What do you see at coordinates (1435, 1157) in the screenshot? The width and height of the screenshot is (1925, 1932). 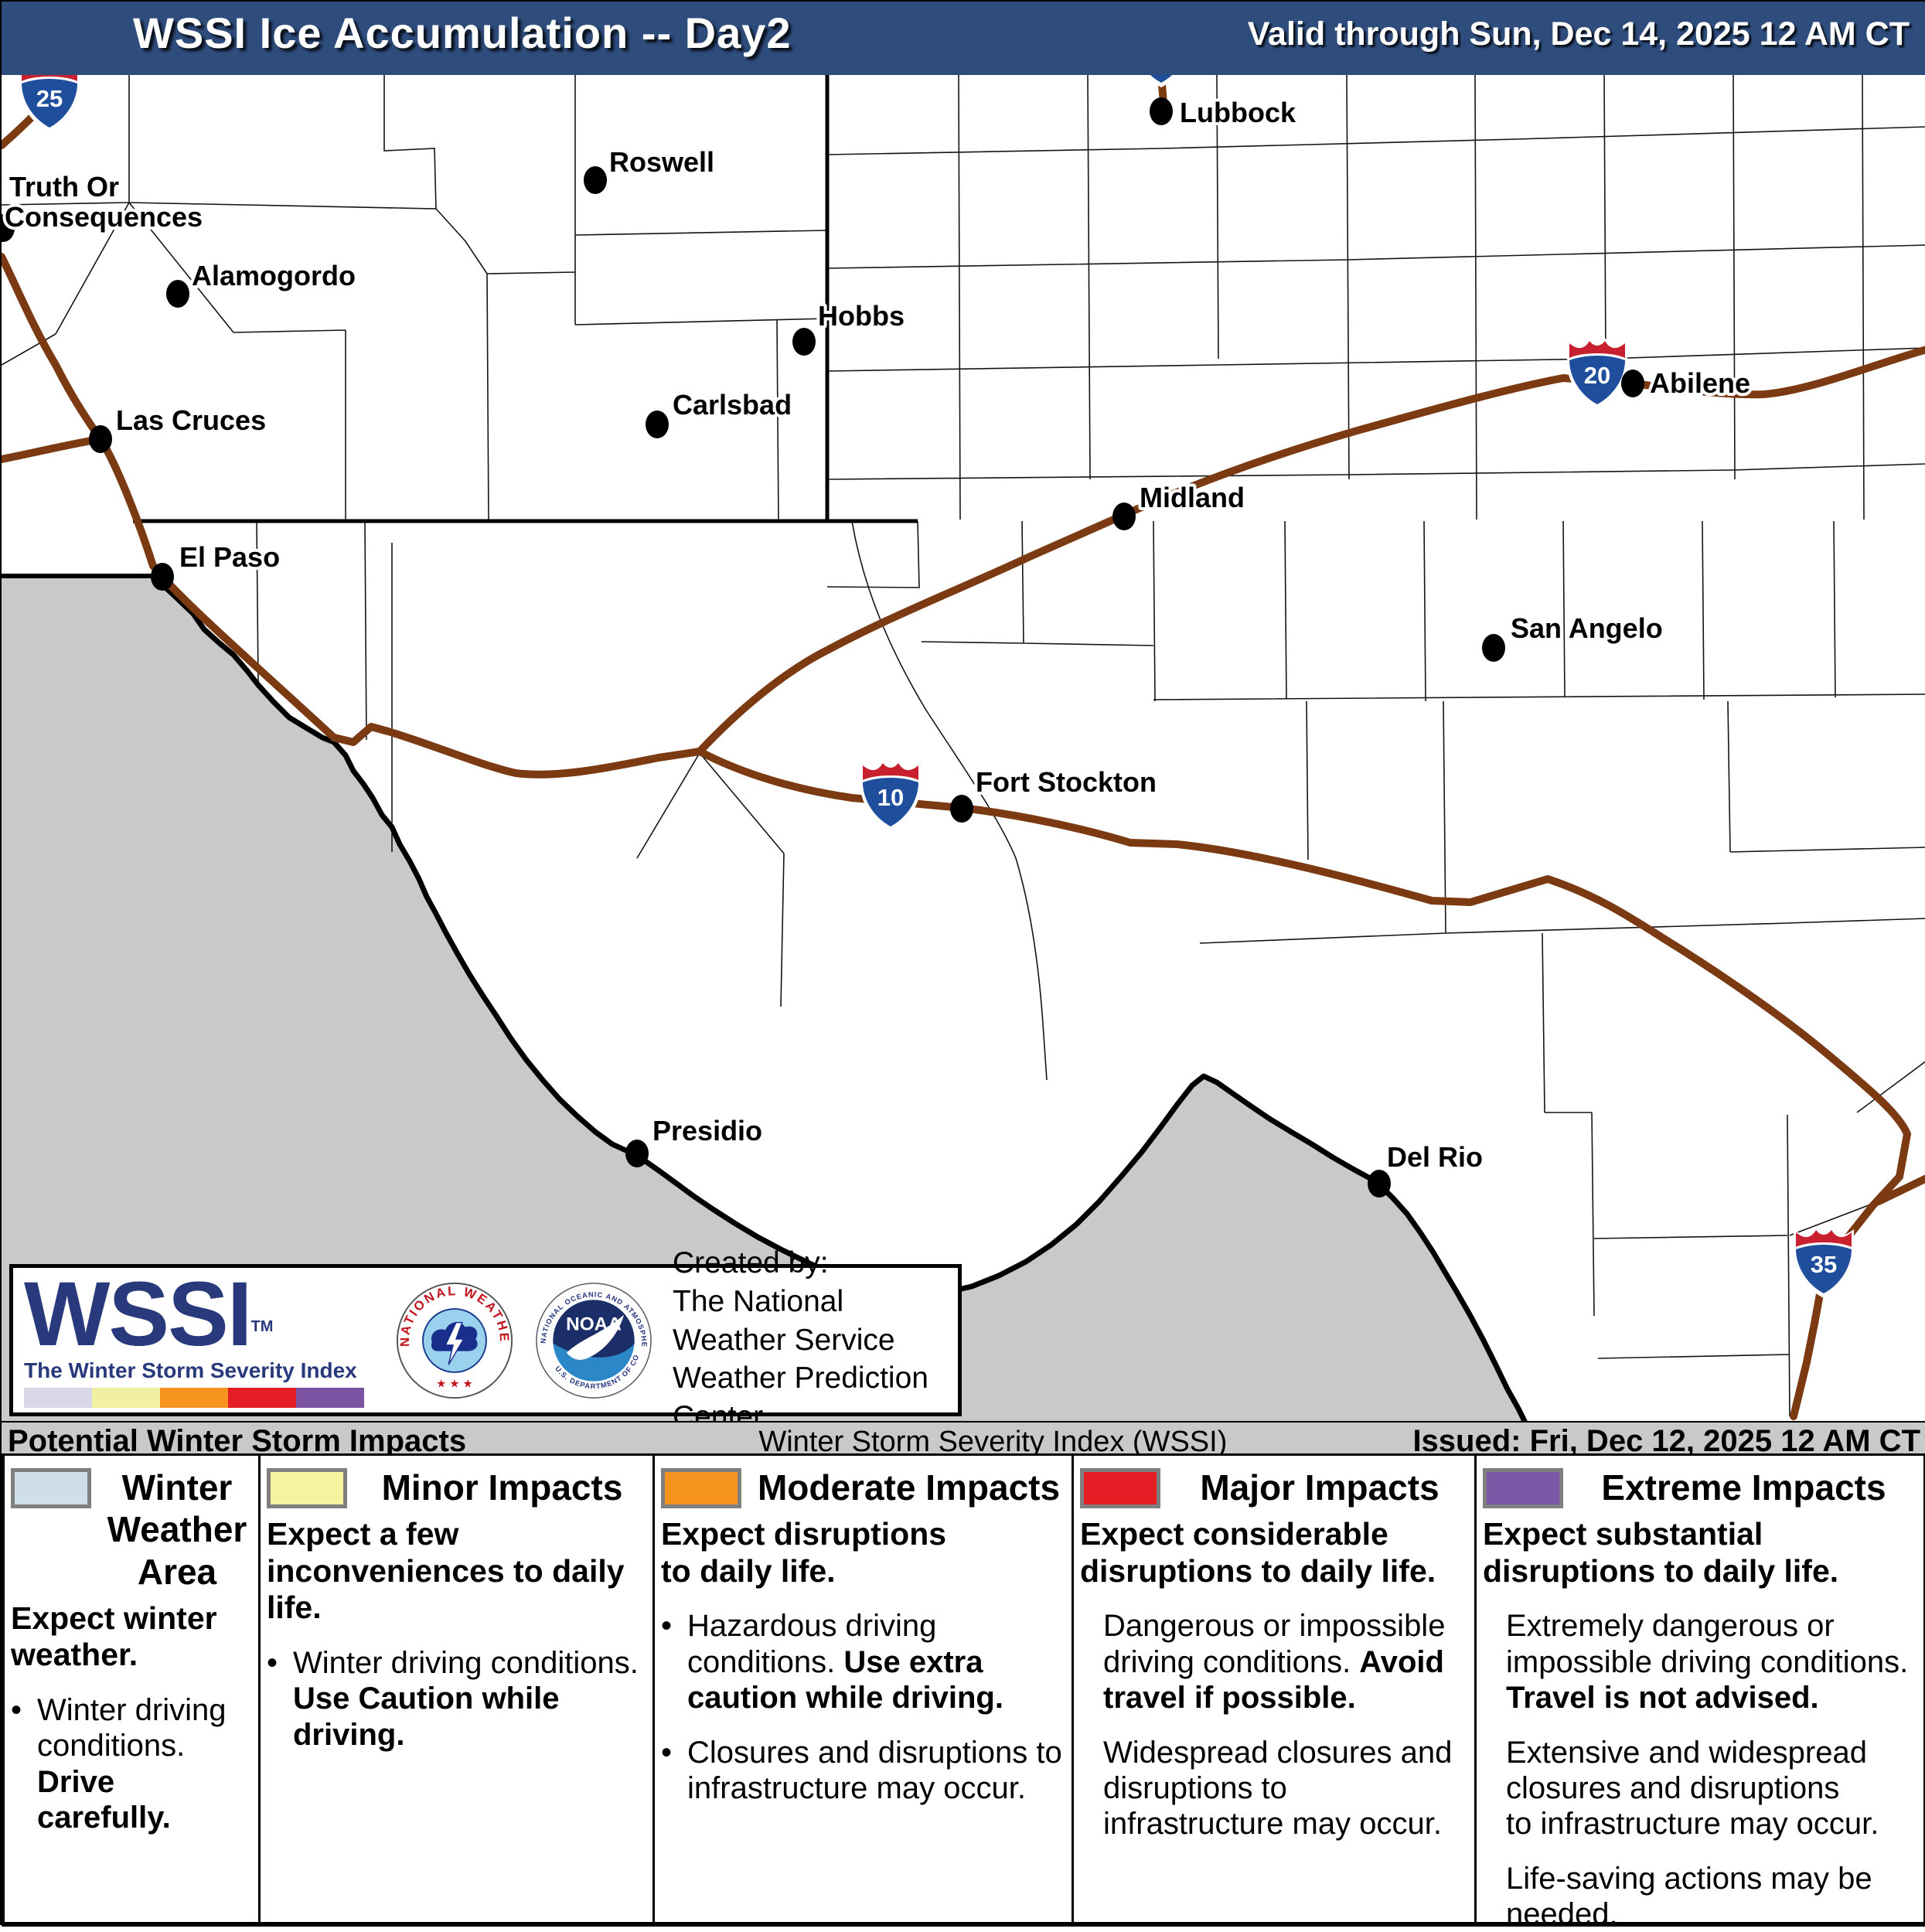 I see `city-label: Del Rio` at bounding box center [1435, 1157].